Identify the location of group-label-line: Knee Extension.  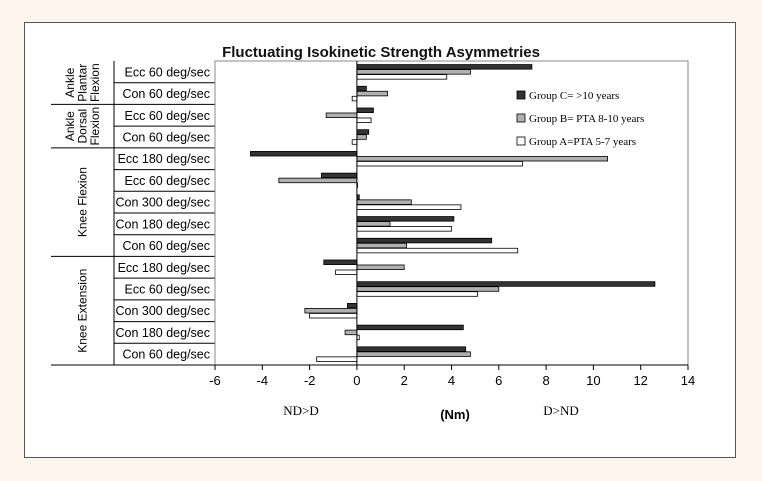
(83, 311).